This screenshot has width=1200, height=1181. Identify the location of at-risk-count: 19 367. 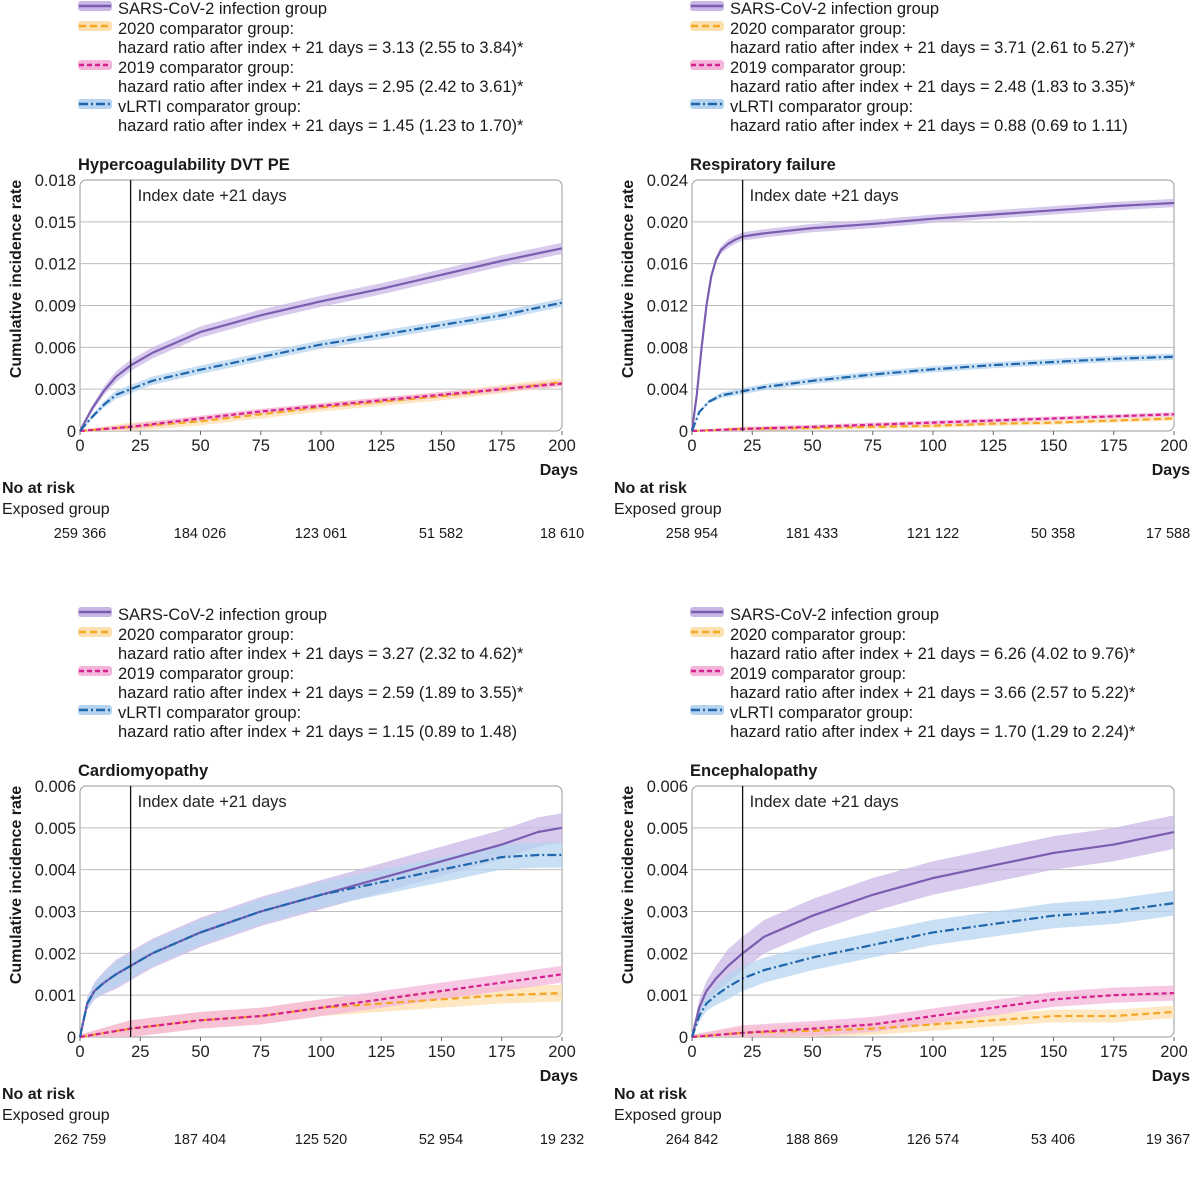
(1168, 1140).